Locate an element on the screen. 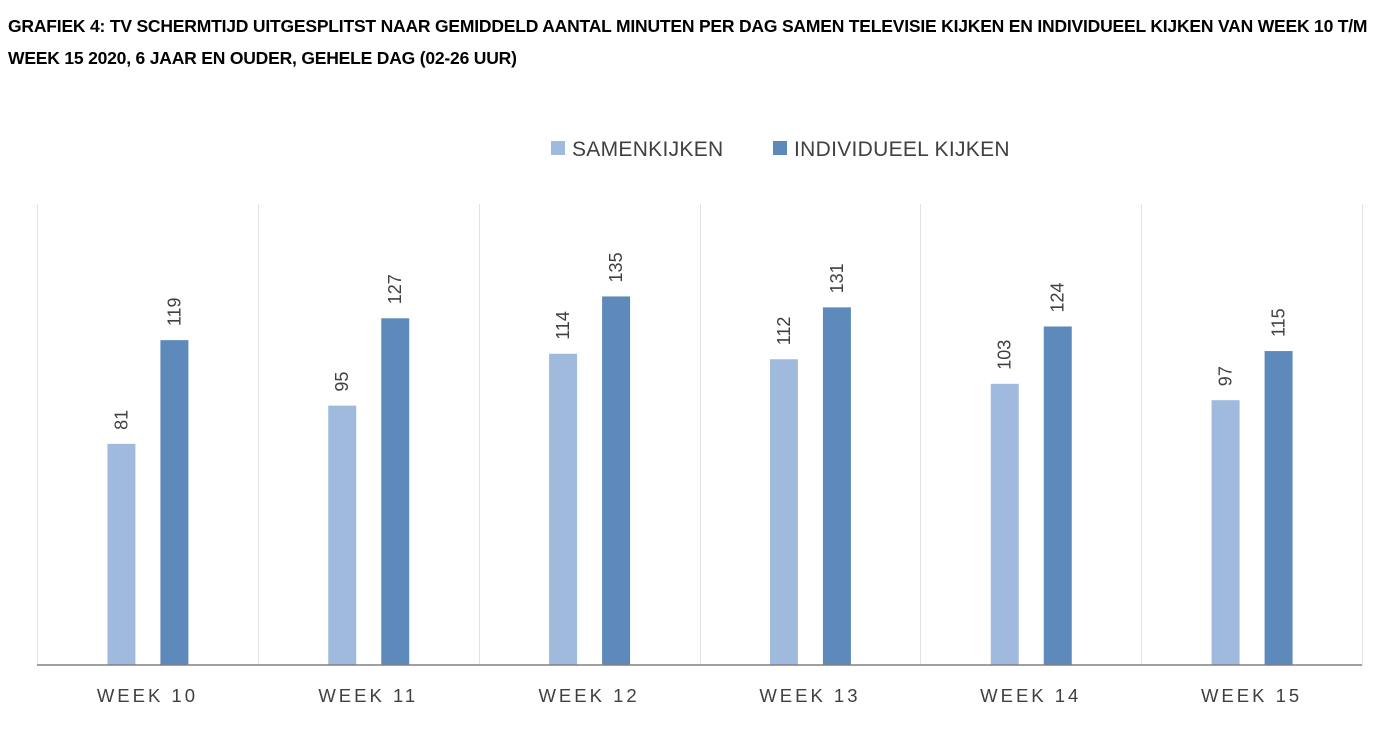  legend: SAMENKIJKEN INDIVIDUEEL KIJKEN is located at coordinates (780, 149).